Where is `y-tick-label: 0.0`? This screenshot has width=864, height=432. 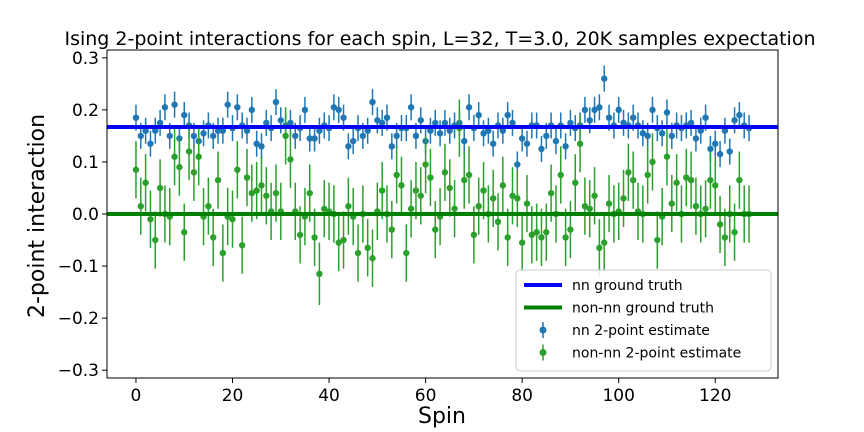 y-tick-label: 0.0 is located at coordinates (85, 215).